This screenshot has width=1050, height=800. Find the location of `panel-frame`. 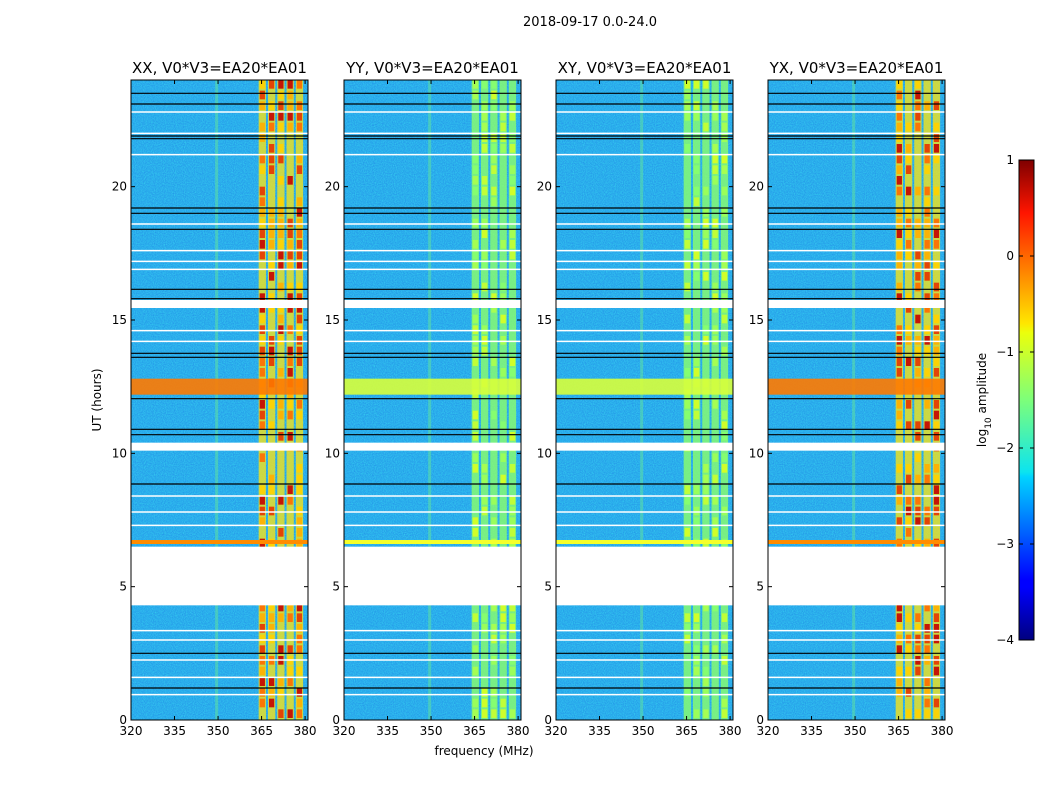

panel-frame is located at coordinates (432, 400).